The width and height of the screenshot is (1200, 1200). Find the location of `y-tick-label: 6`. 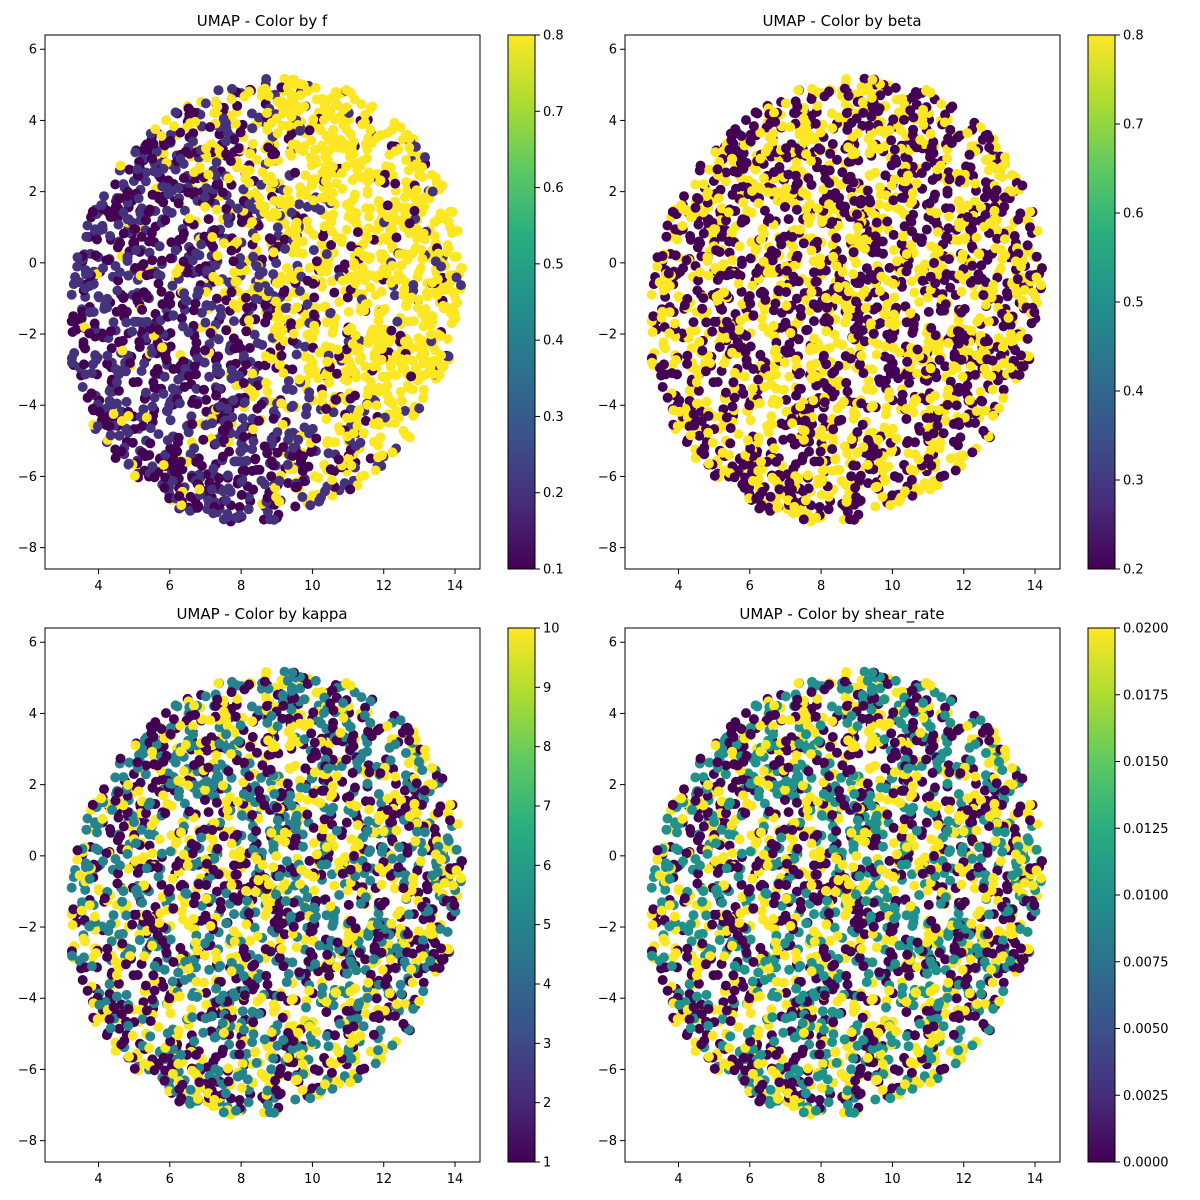

y-tick-label: 6 is located at coordinates (33, 50).